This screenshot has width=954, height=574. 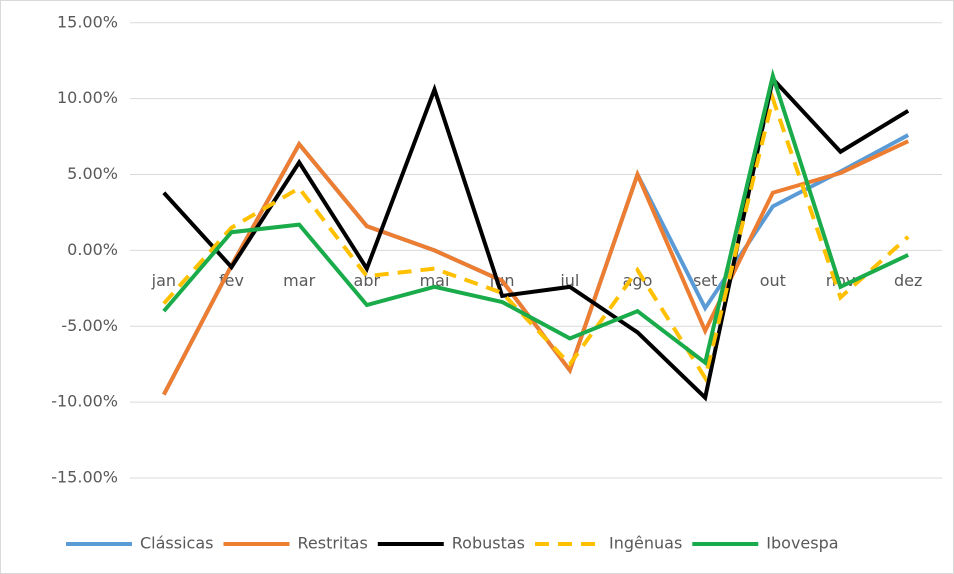 I want to click on legend-label: Robustas, so click(x=488, y=543).